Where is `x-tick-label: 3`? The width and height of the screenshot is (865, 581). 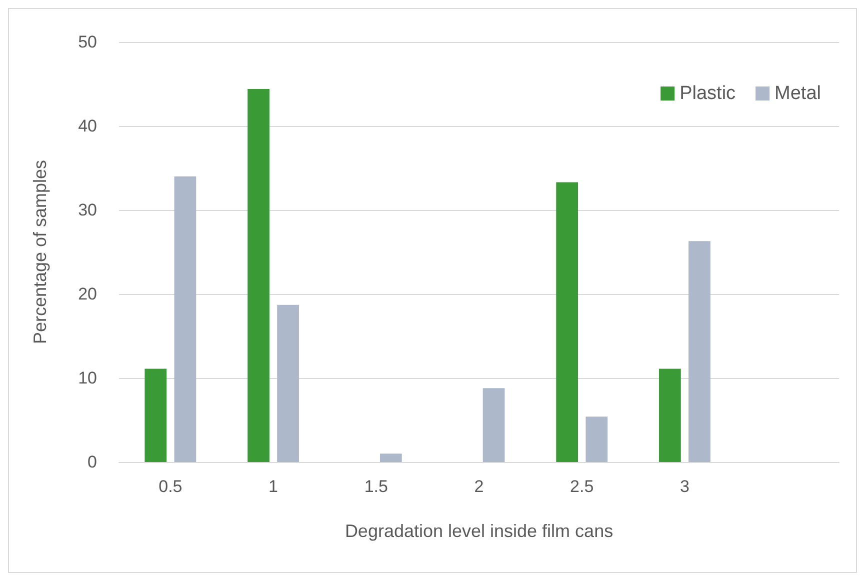 x-tick-label: 3 is located at coordinates (685, 486).